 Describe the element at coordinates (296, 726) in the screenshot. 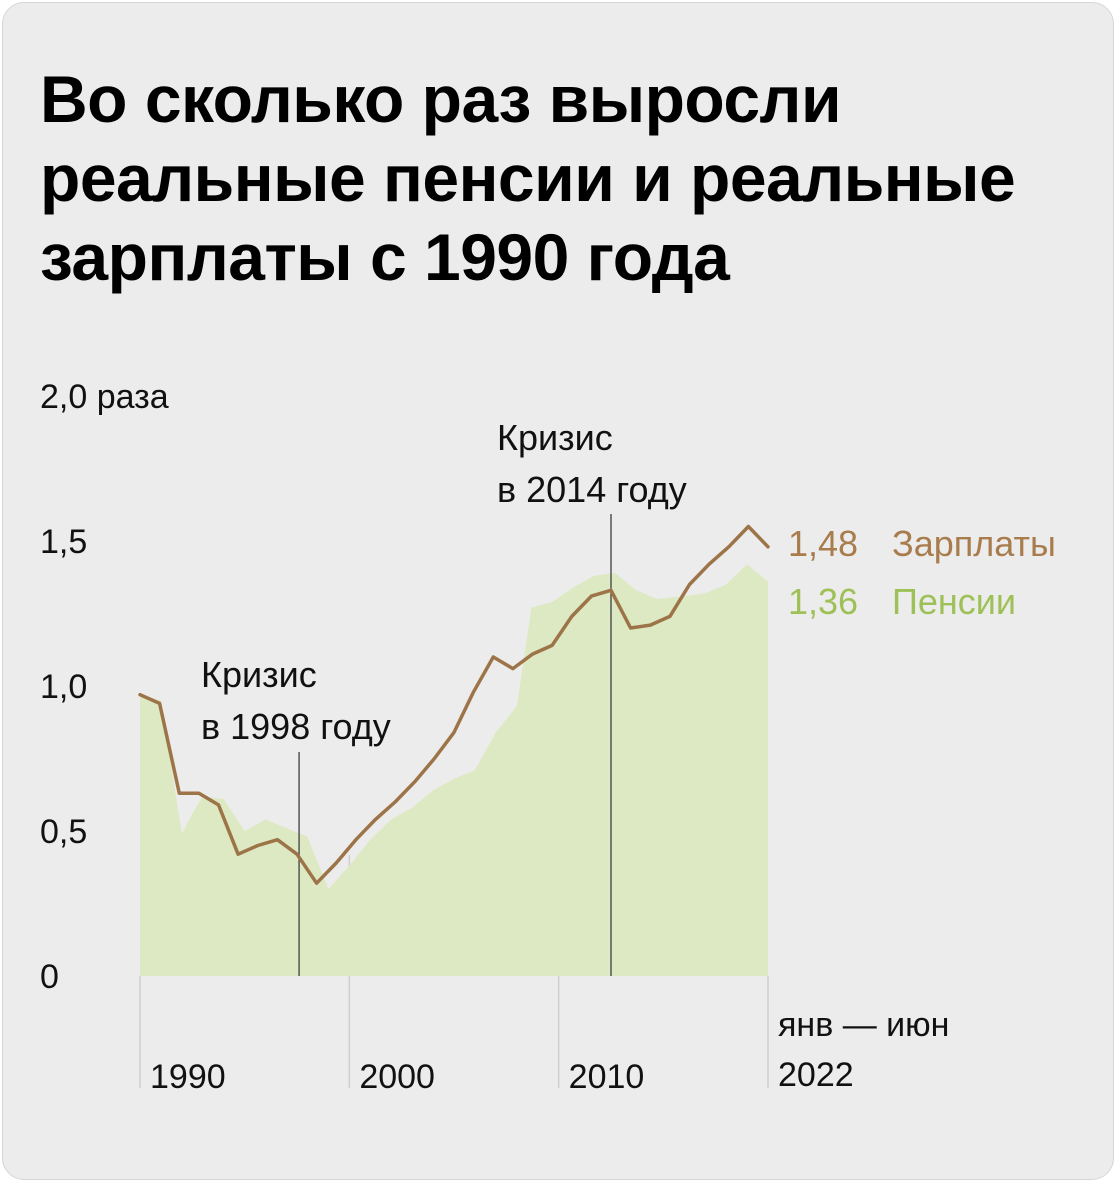

I see `crisis-1998-label: в 1998 году` at that location.